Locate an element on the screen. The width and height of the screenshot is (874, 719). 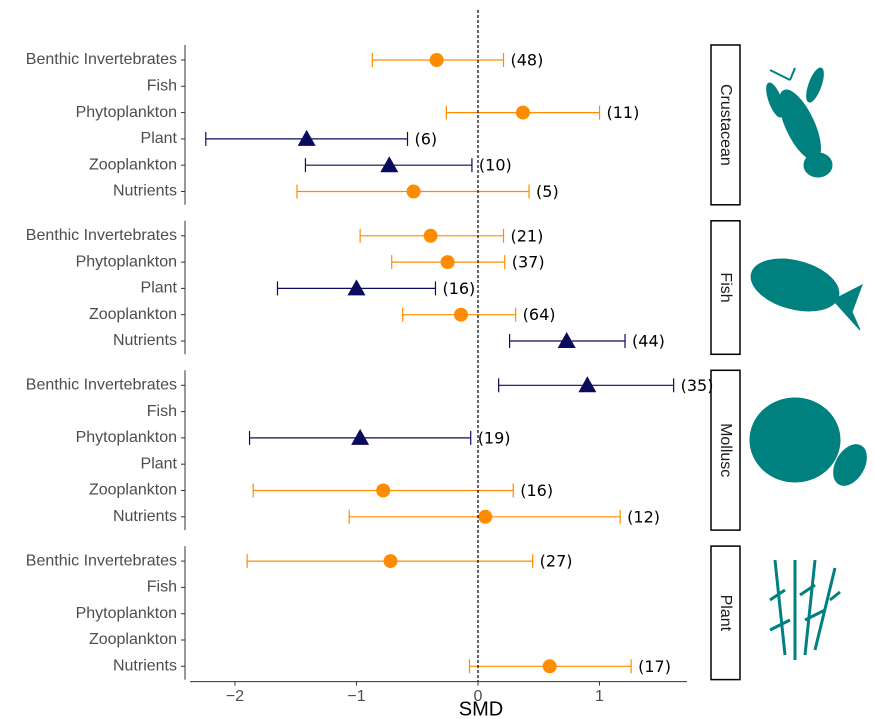
n-label: (48) is located at coordinates (527, 60).